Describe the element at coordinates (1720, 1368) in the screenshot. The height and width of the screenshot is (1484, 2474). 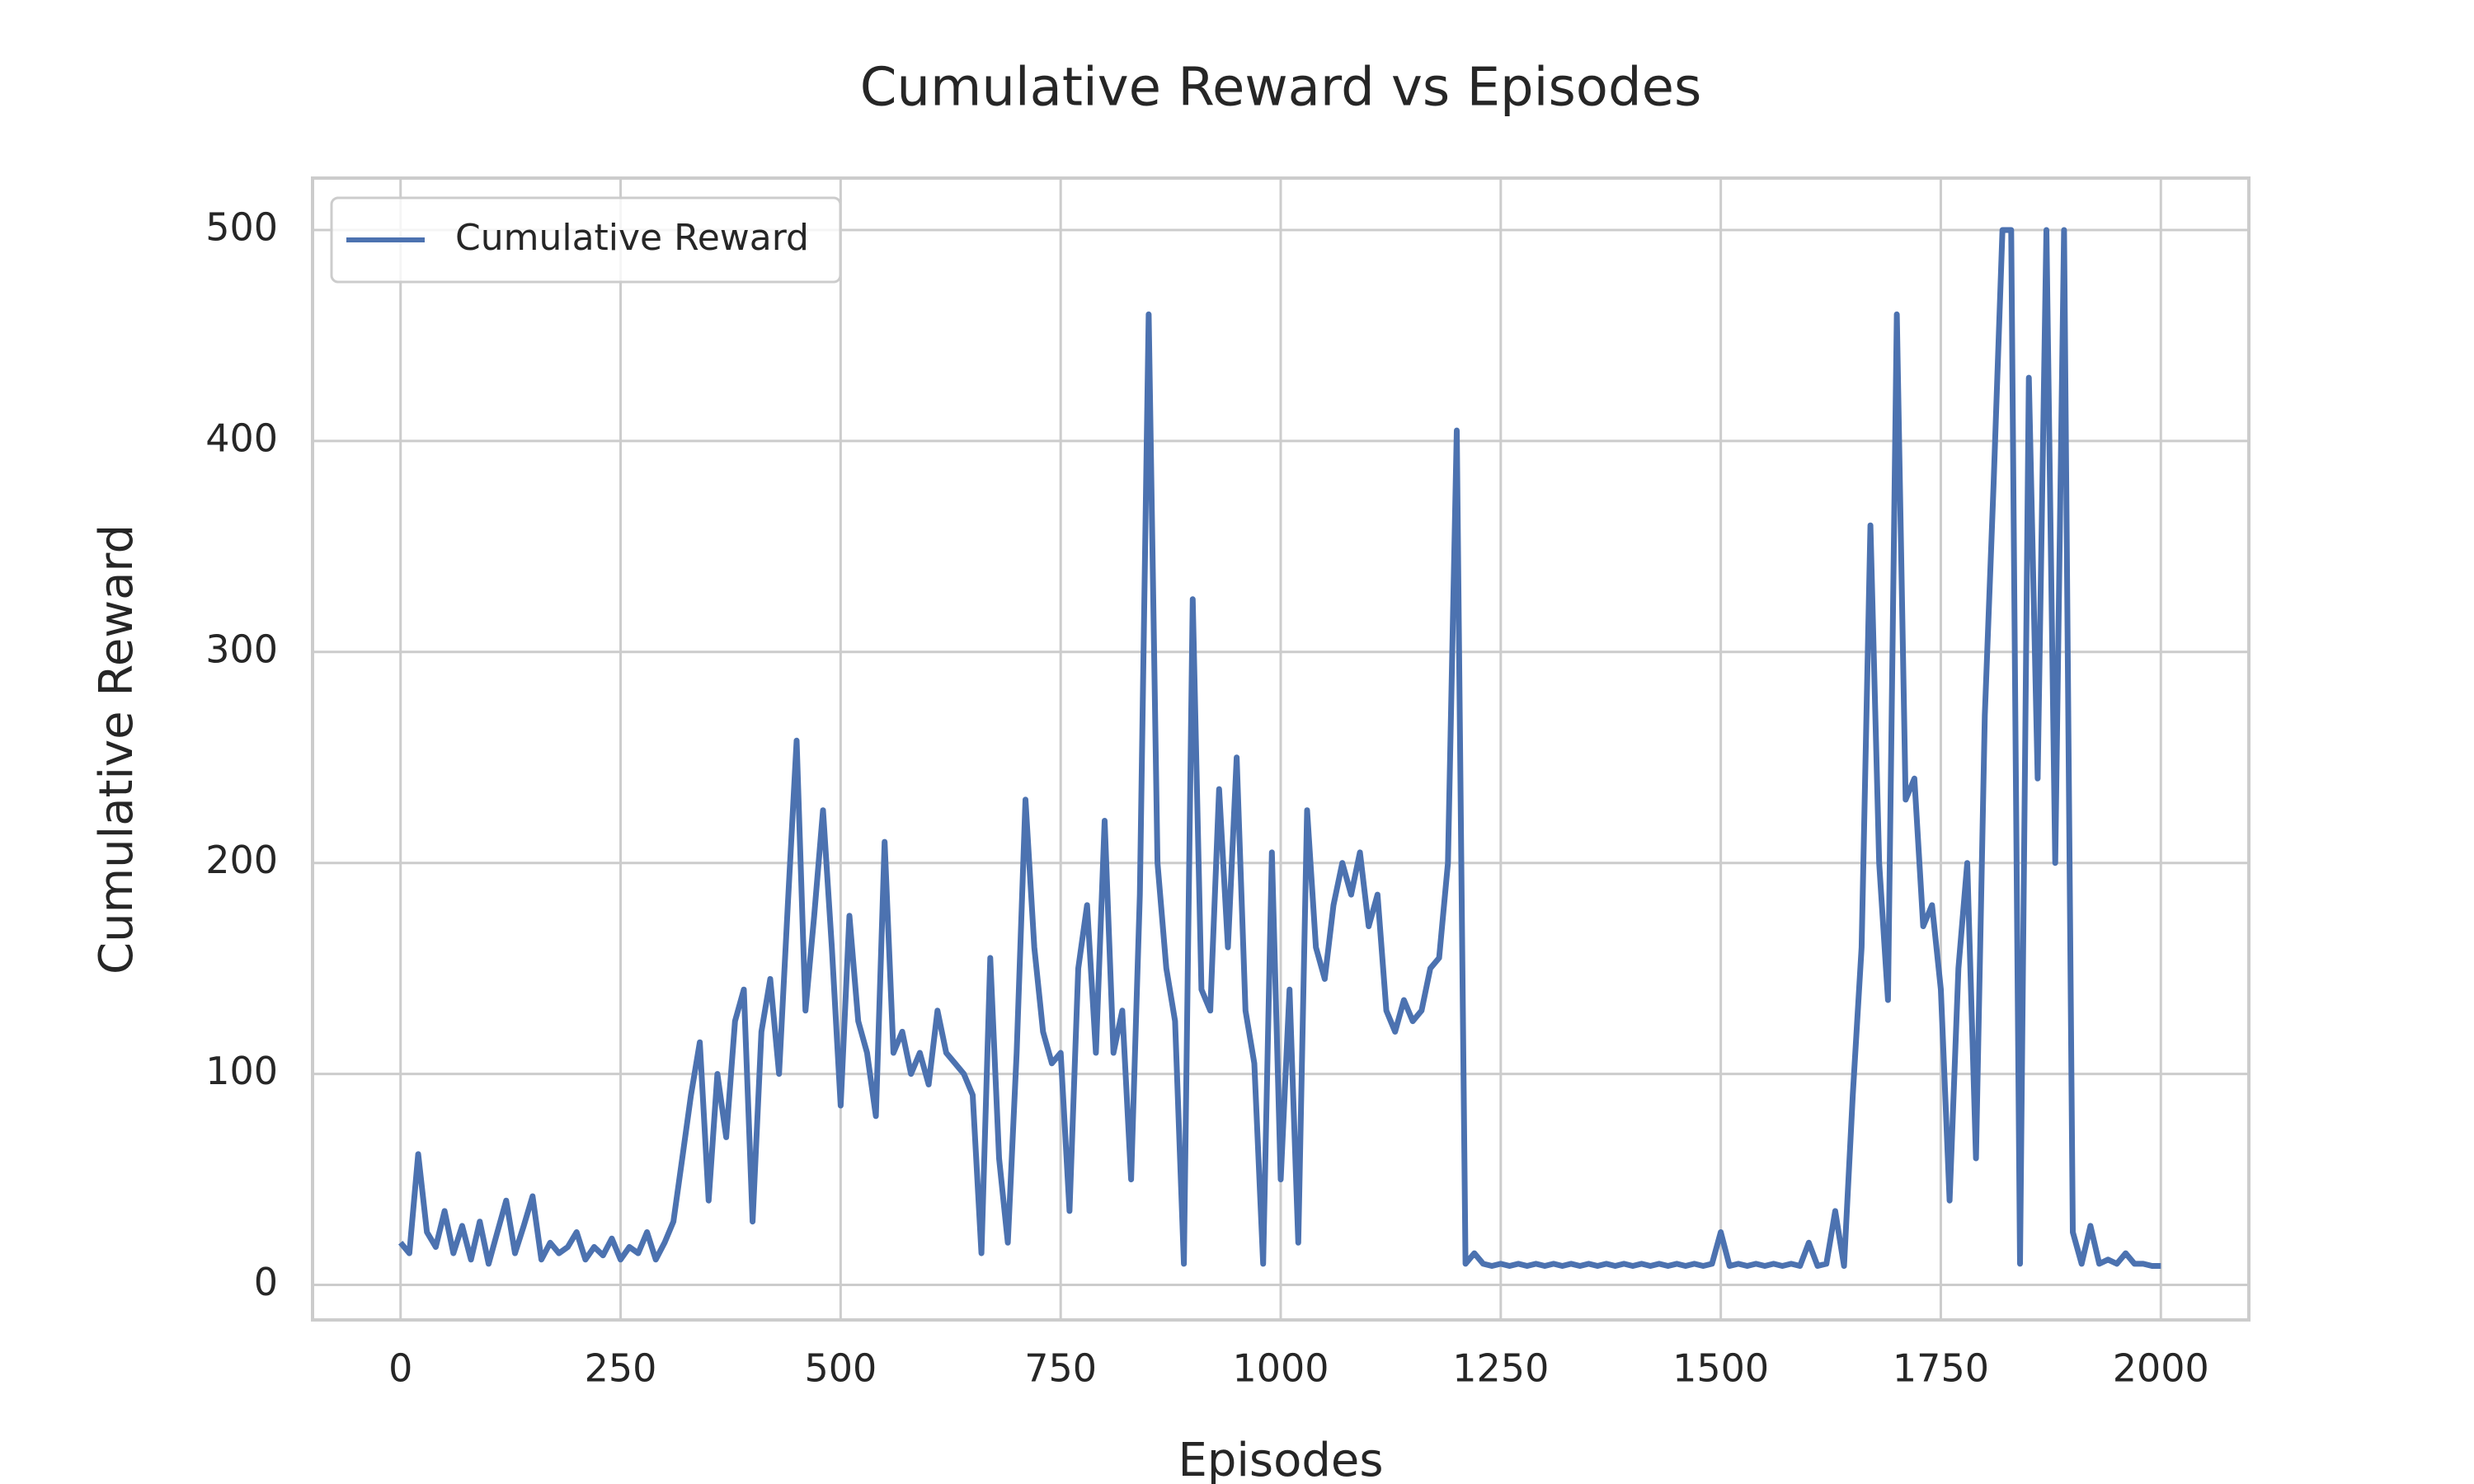
I see `x-tick-label: 1500` at that location.